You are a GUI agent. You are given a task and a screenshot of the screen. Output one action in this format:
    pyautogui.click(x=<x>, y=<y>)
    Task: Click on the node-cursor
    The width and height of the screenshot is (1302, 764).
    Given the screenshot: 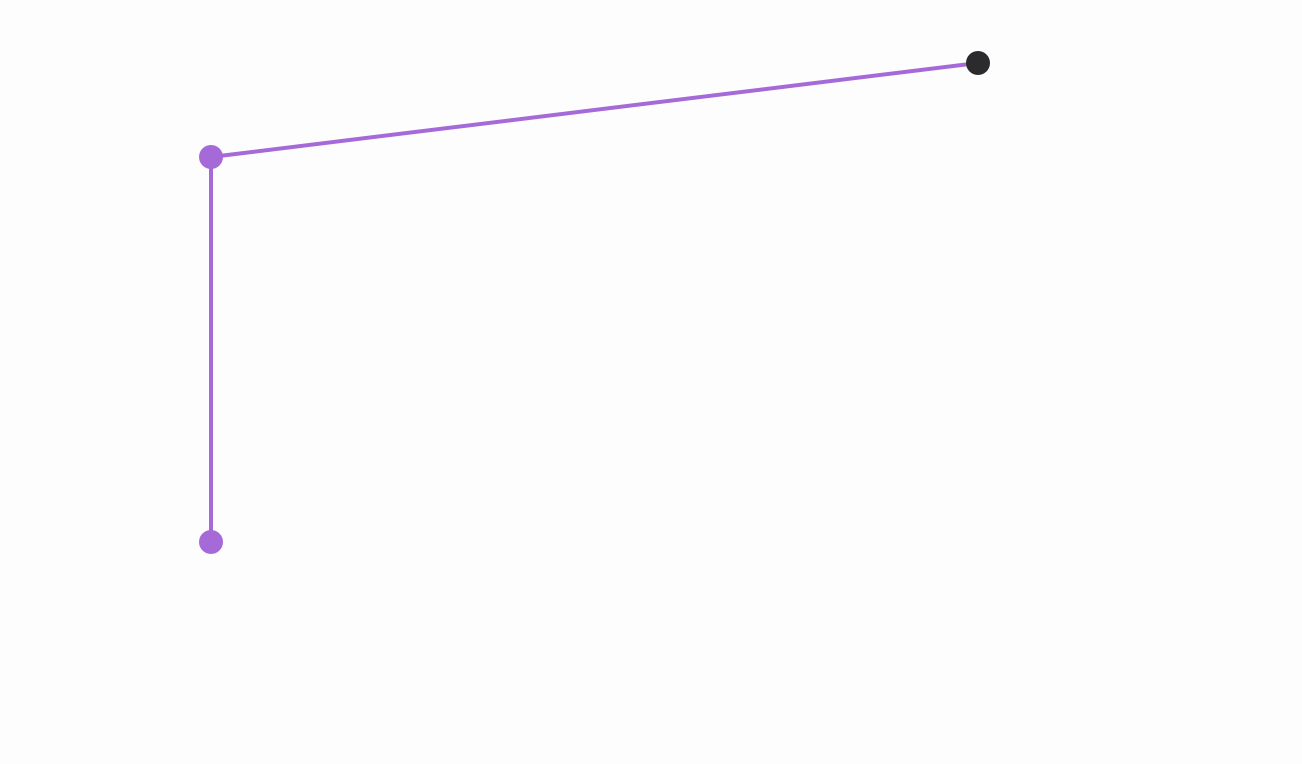 What is the action you would take?
    pyautogui.click(x=978, y=63)
    